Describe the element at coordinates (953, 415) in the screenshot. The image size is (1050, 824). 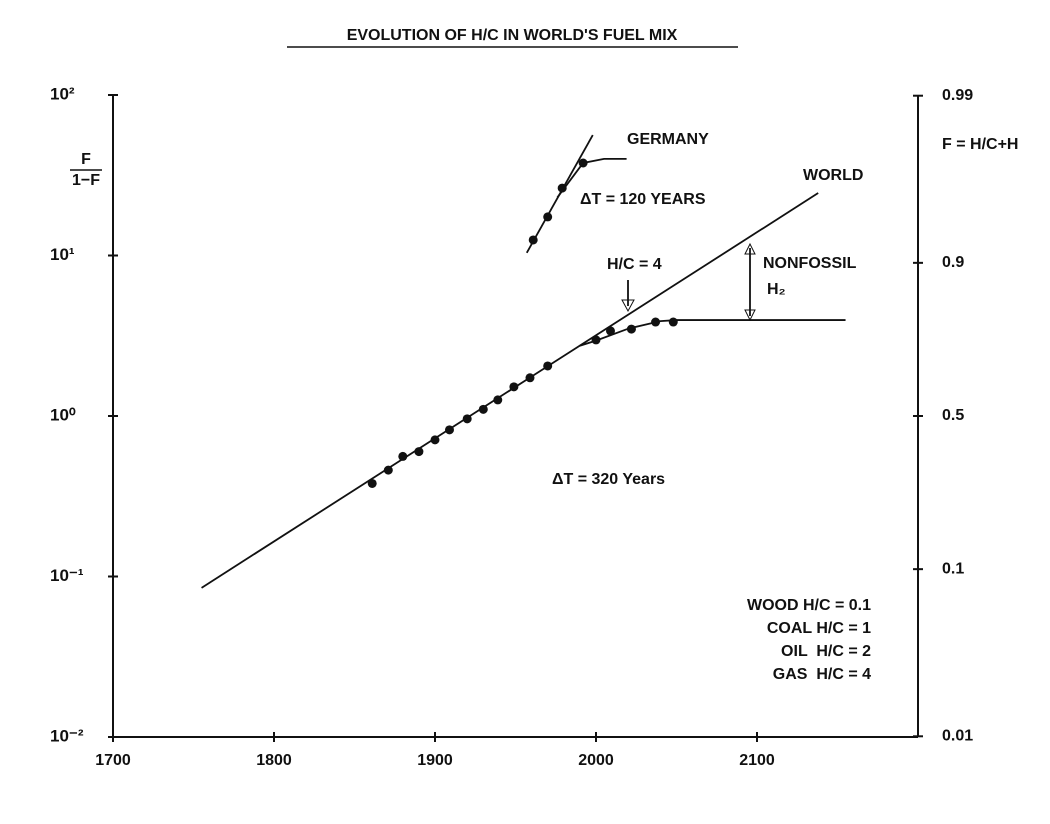
I see `y2-tick-label: 0.5` at that location.